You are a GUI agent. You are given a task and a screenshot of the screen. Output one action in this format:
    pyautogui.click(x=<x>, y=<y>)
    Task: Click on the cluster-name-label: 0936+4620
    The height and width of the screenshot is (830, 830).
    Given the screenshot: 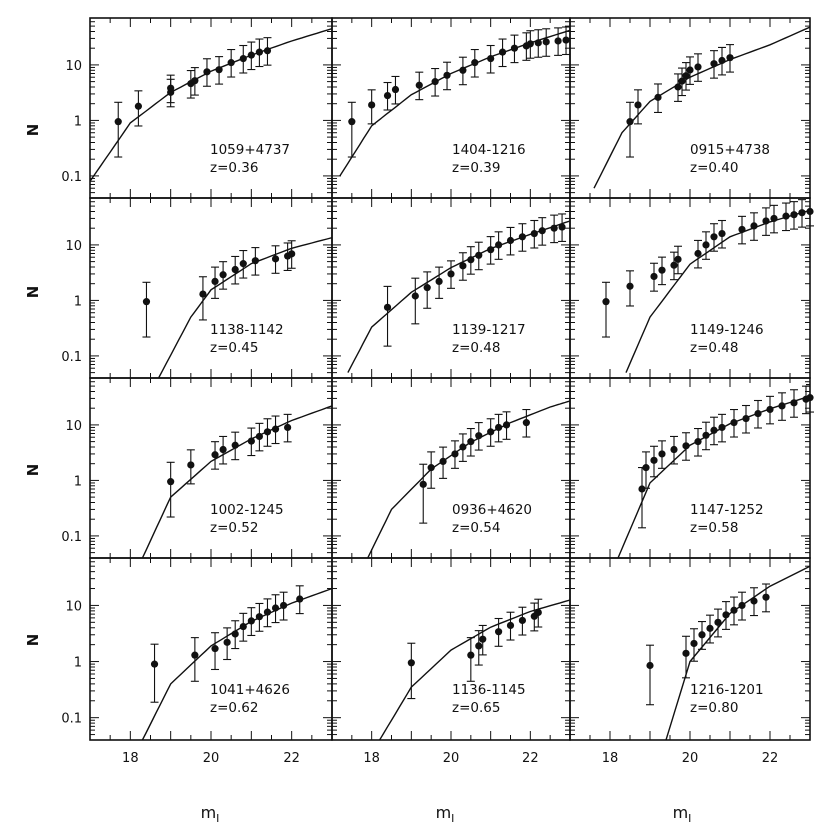 What is the action you would take?
    pyautogui.click(x=492, y=510)
    